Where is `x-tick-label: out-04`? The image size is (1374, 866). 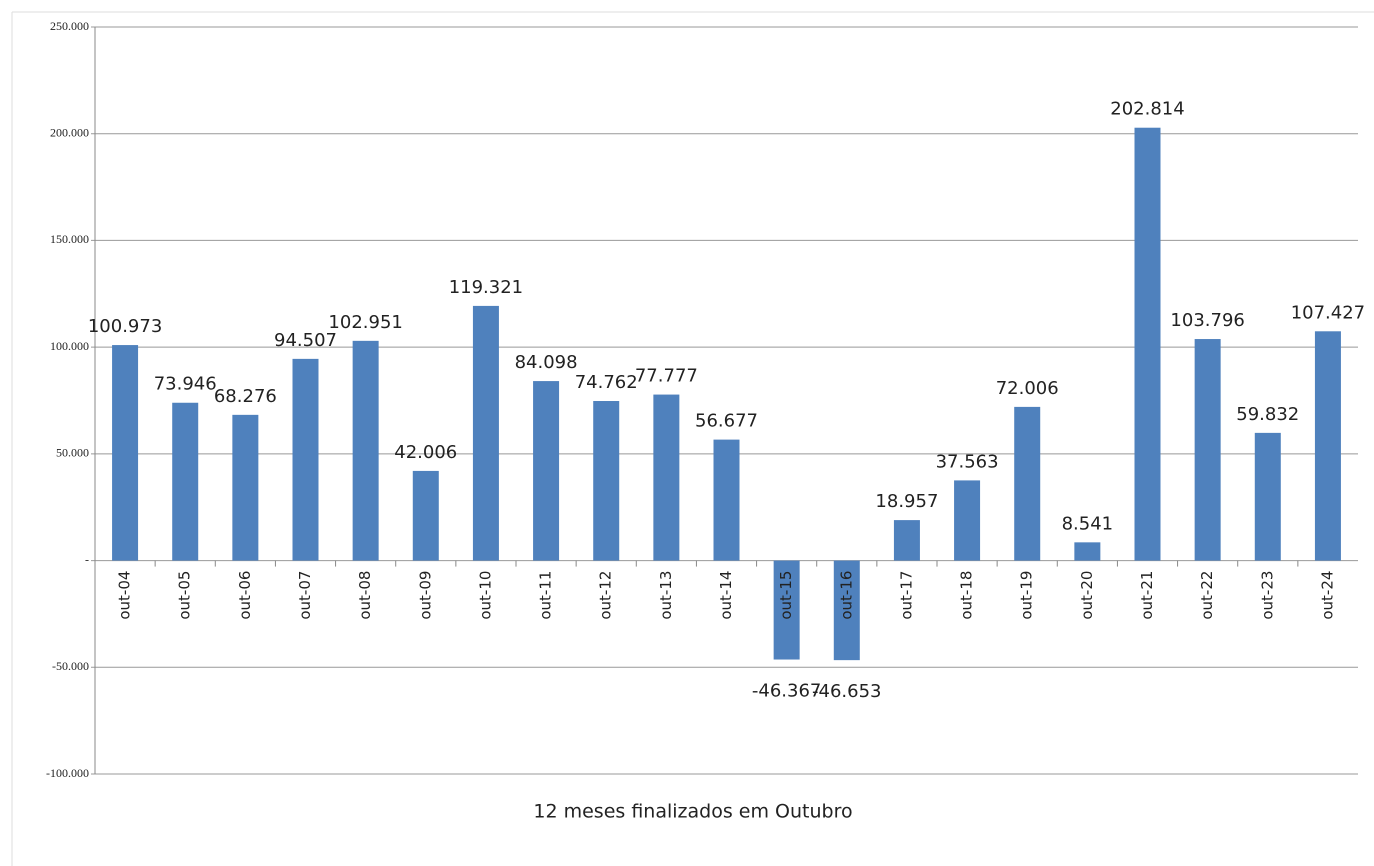
x-tick-label: out-04 is located at coordinates (125, 595).